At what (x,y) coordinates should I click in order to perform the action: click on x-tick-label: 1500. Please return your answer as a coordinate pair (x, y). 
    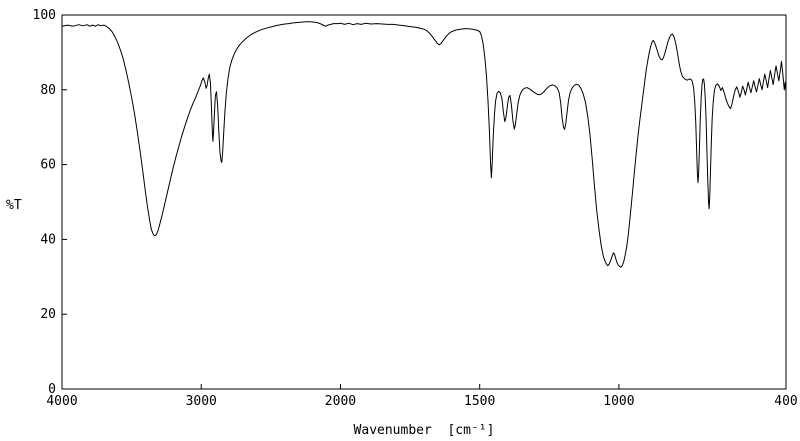
    Looking at the image, I should click on (479, 401).